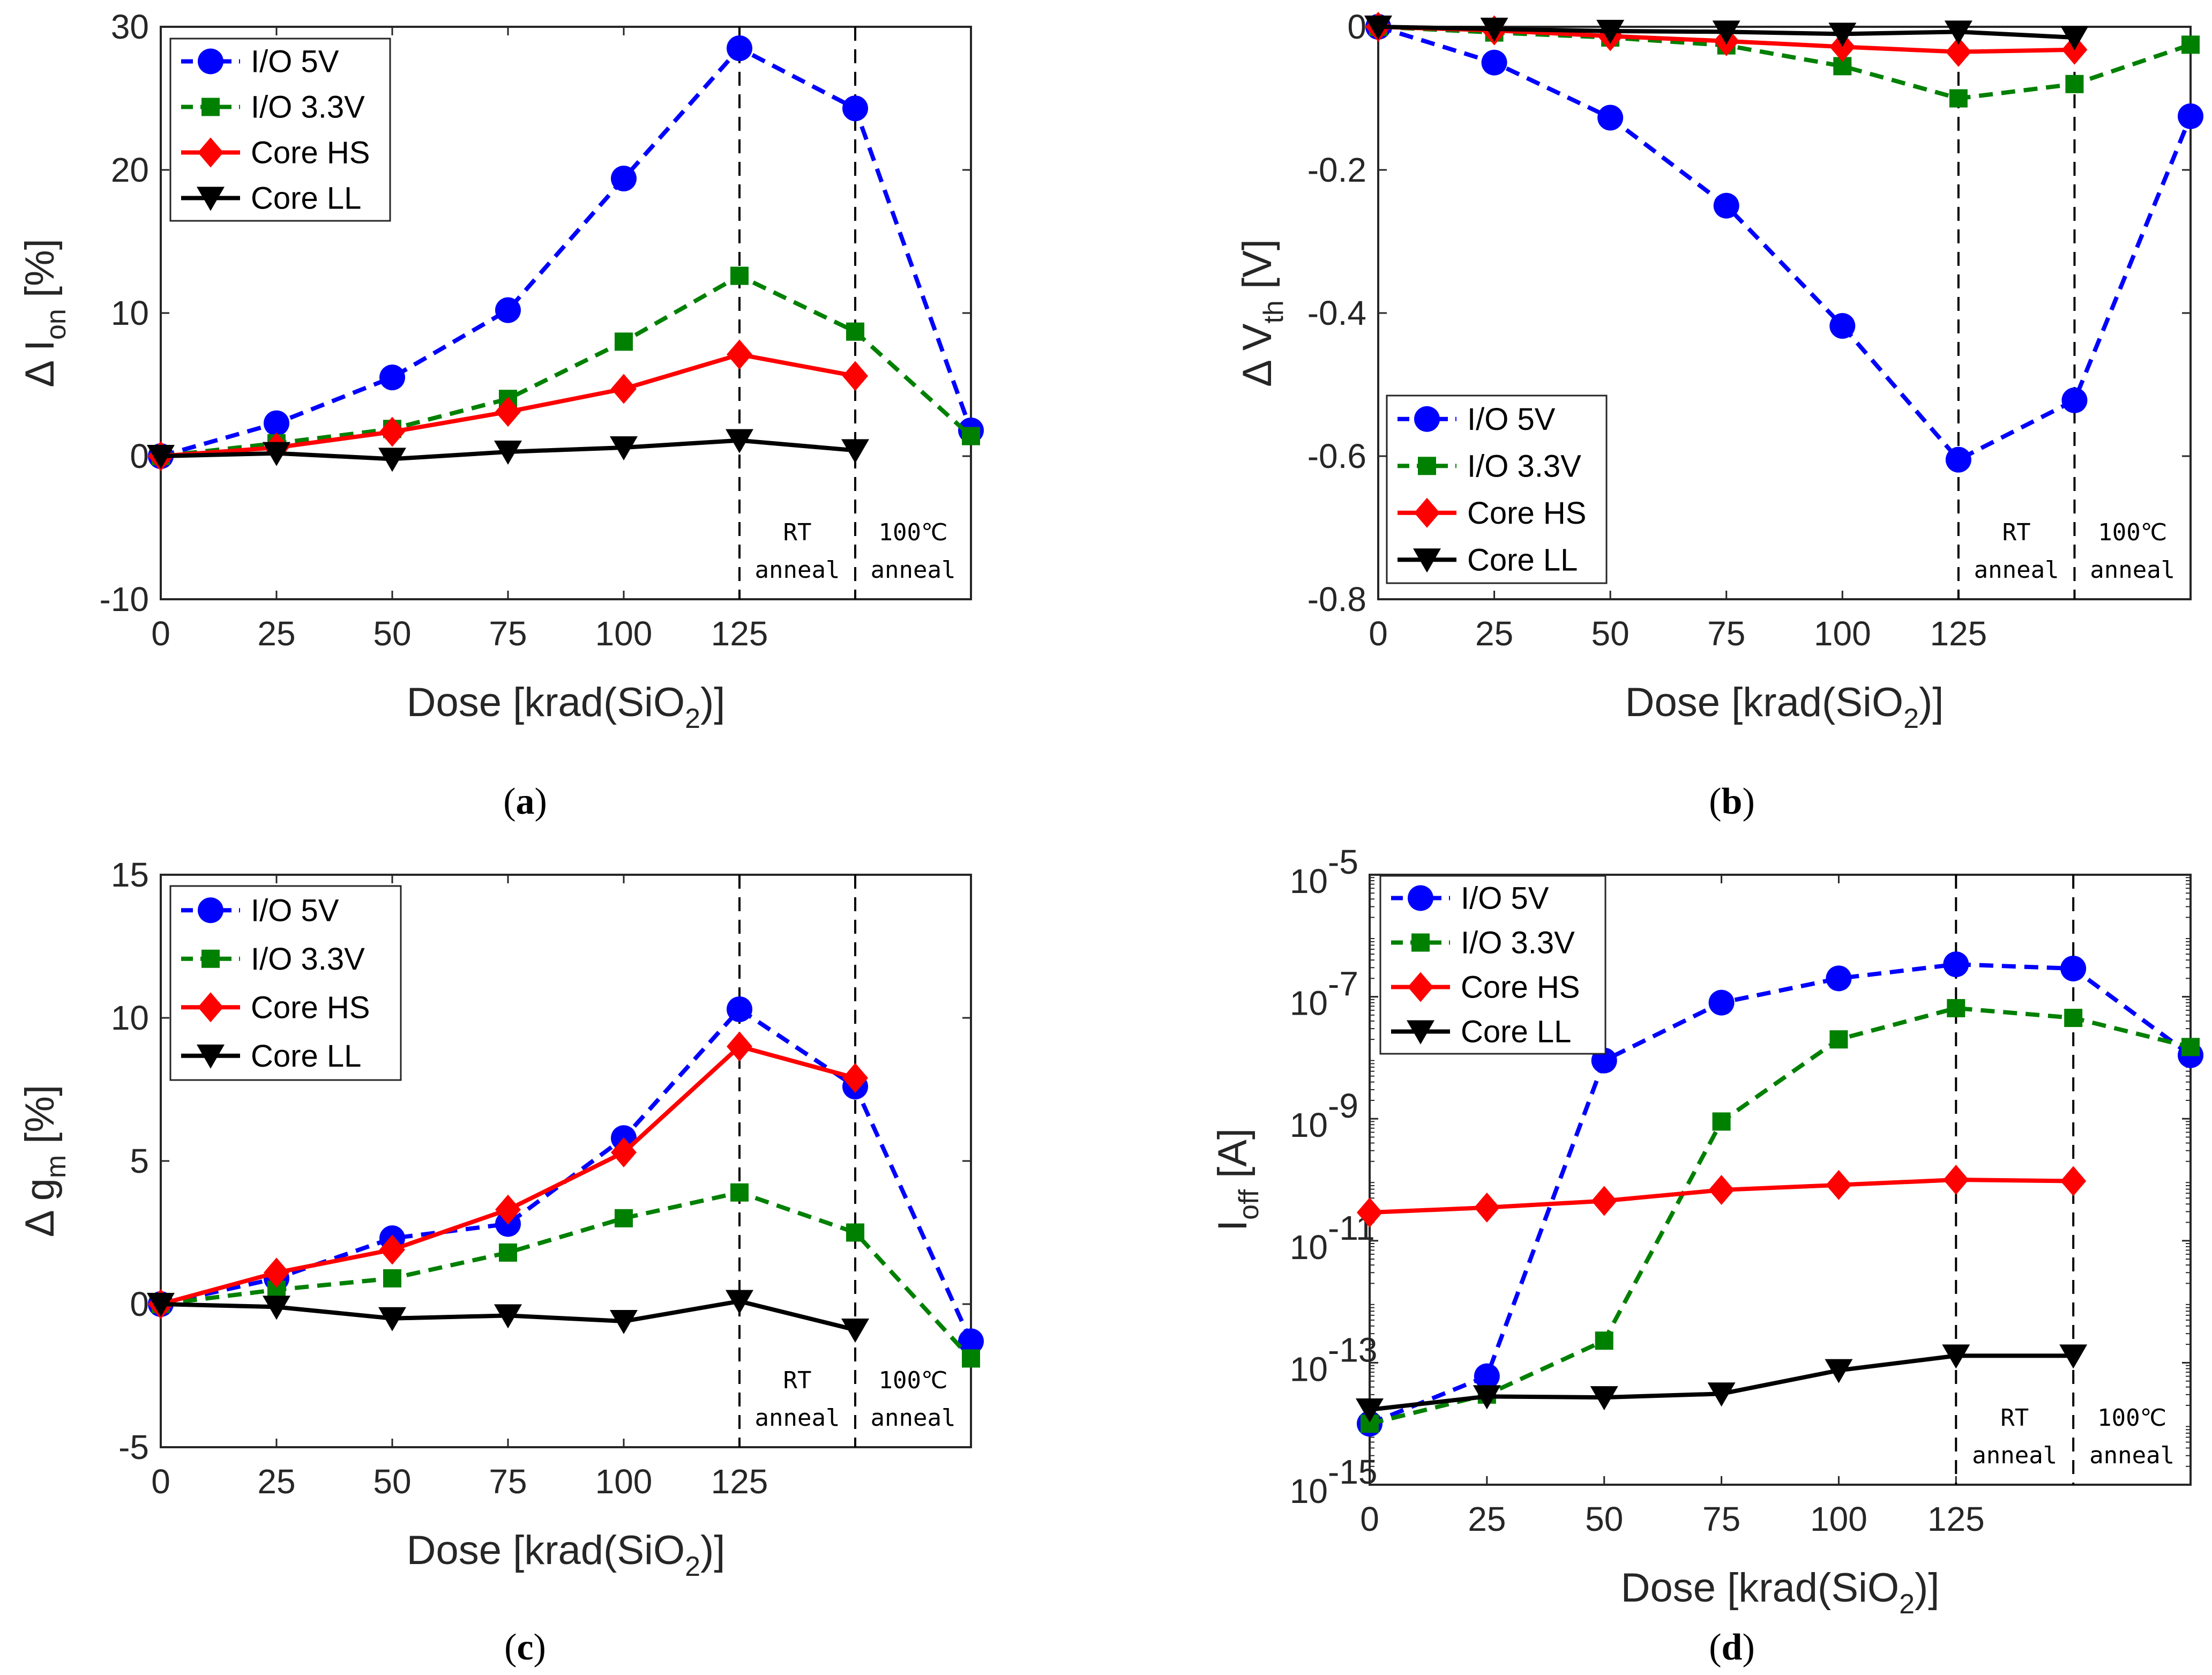  What do you see at coordinates (1343, 862) in the screenshot?
I see `y-tick-label-exp: -5` at bounding box center [1343, 862].